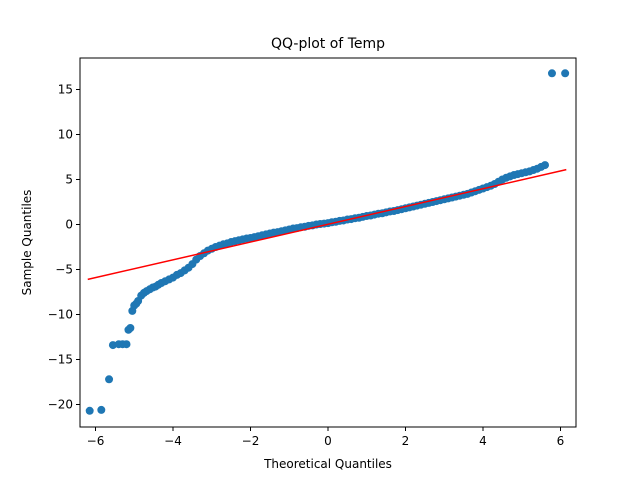 This screenshot has height=485, width=640. I want to click on x-tick-label: 4, so click(483, 441).